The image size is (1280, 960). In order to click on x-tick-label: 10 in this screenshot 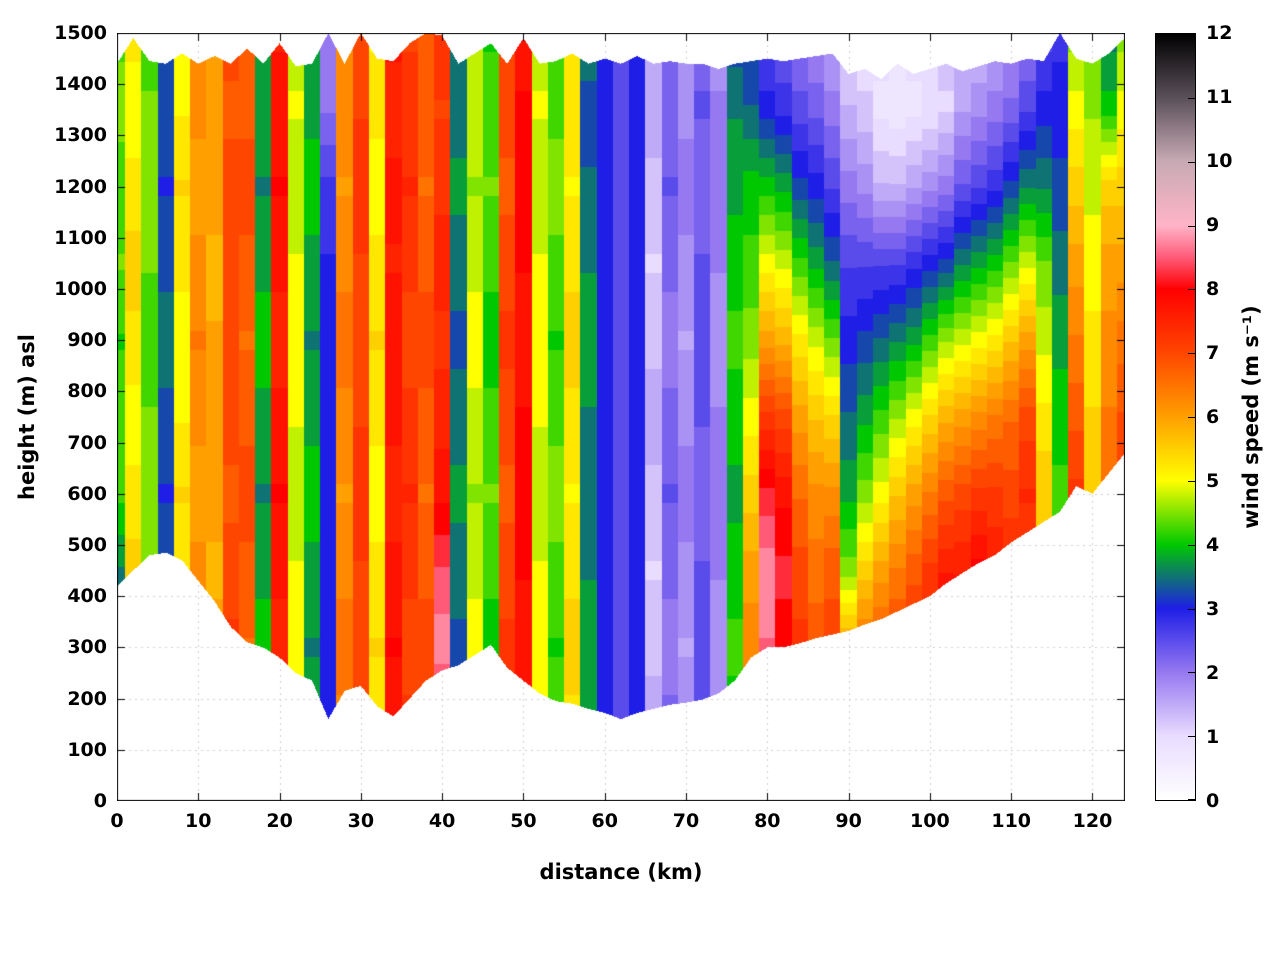, I will do `click(198, 821)`.